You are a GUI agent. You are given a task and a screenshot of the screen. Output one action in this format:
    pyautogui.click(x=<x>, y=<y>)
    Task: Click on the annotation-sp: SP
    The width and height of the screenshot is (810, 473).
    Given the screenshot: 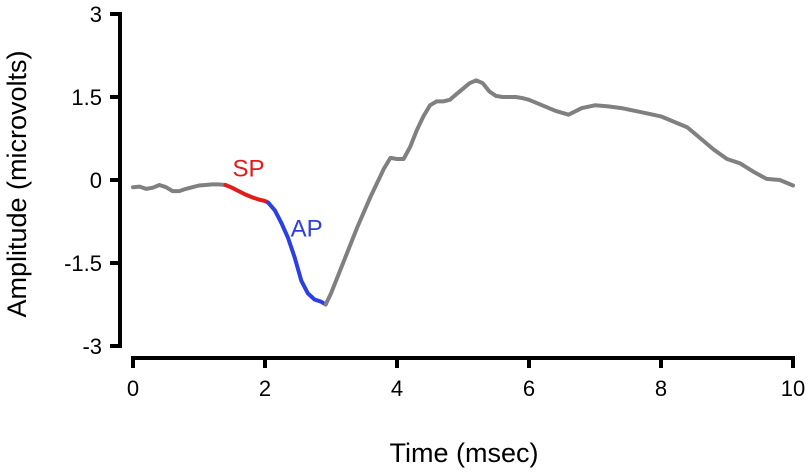 What is the action you would take?
    pyautogui.click(x=248, y=169)
    